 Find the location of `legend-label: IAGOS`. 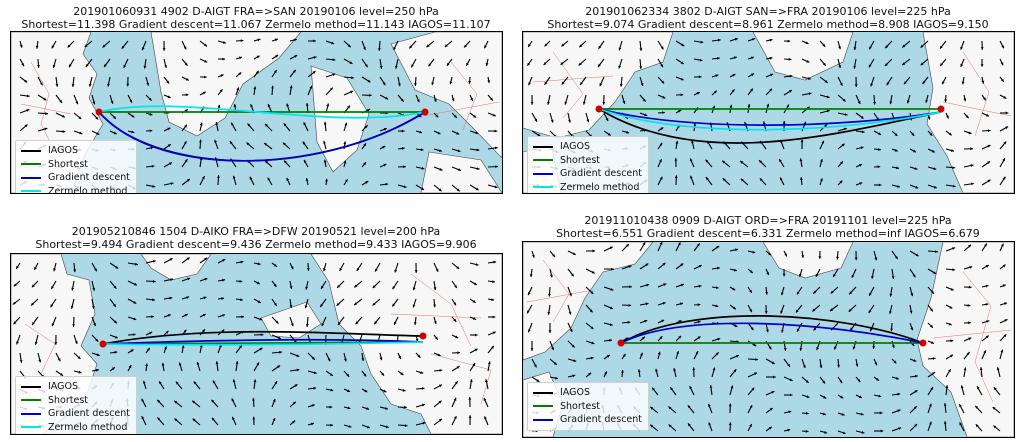

legend-label: IAGOS is located at coordinates (575, 392).